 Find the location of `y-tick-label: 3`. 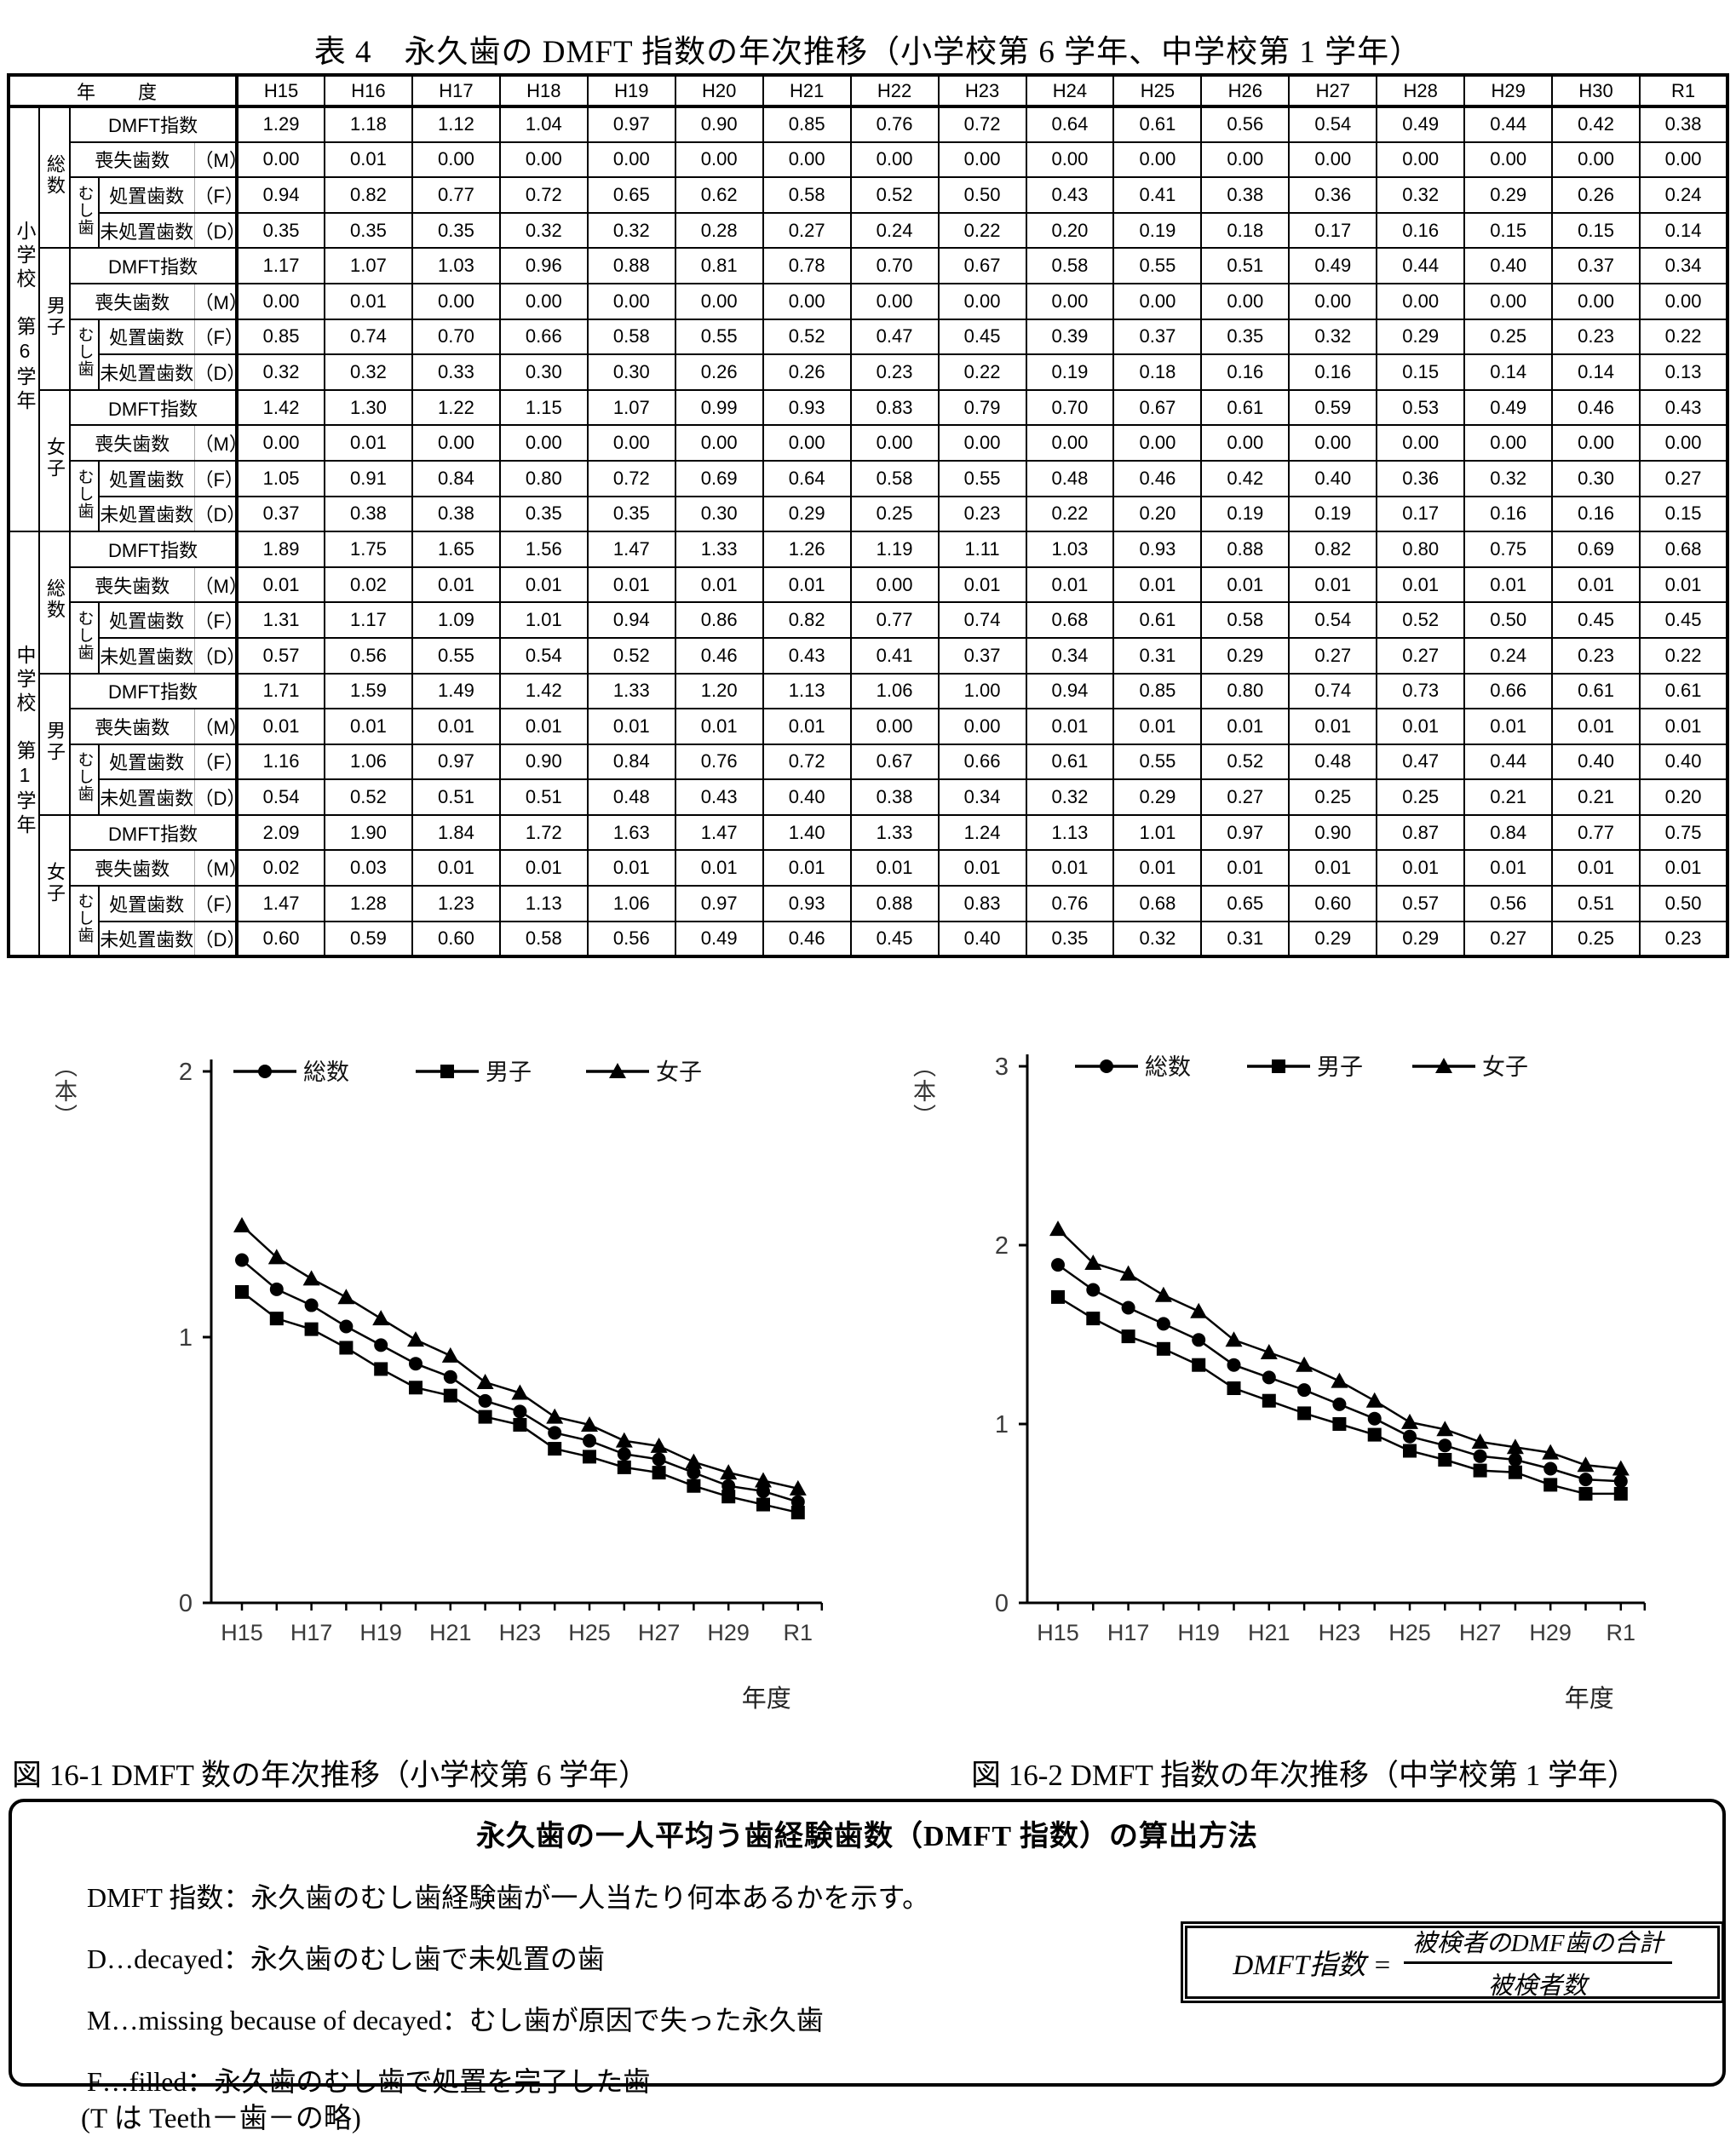

y-tick-label: 3 is located at coordinates (1002, 1068).